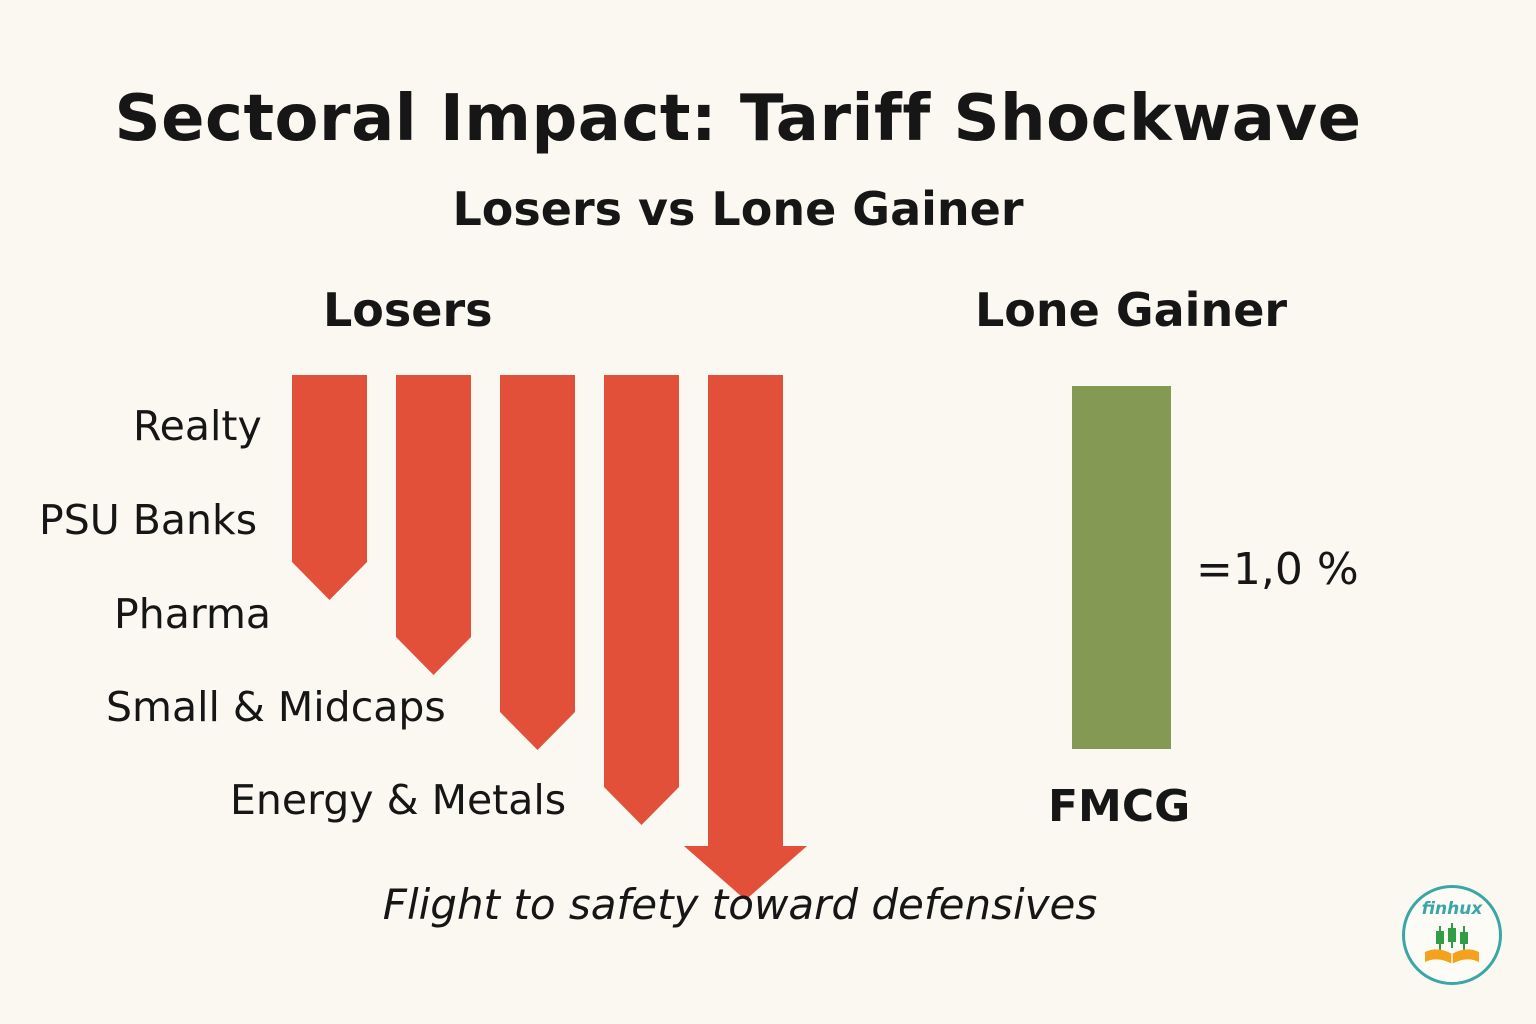 Image resolution: width=1536 pixels, height=1024 pixels. I want to click on loser-label-small-midcaps: Small & Midcaps, so click(276, 707).